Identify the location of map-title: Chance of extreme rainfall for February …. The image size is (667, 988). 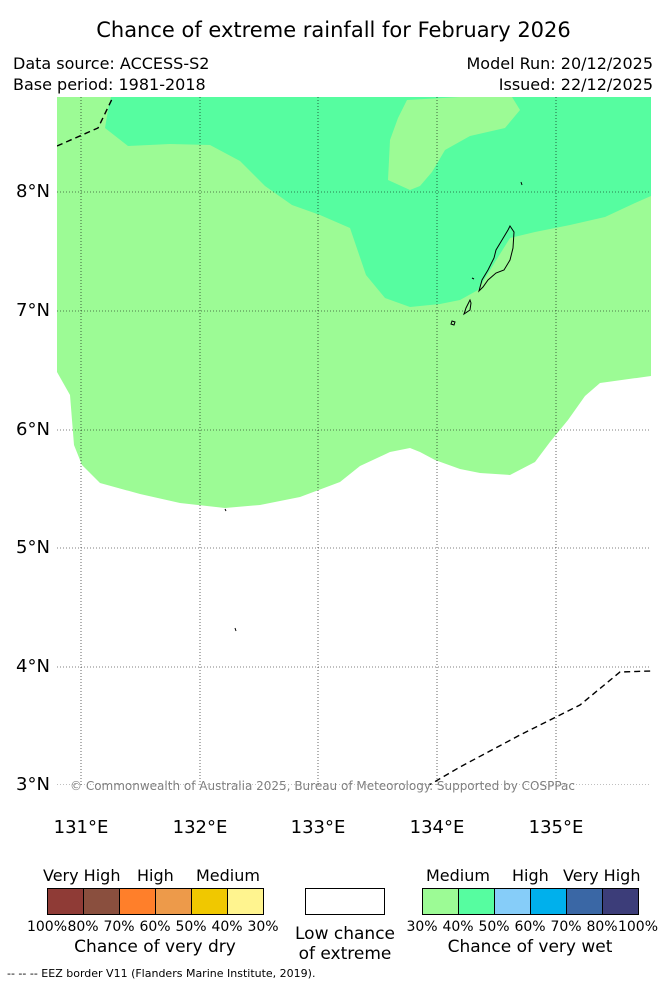
(333, 30).